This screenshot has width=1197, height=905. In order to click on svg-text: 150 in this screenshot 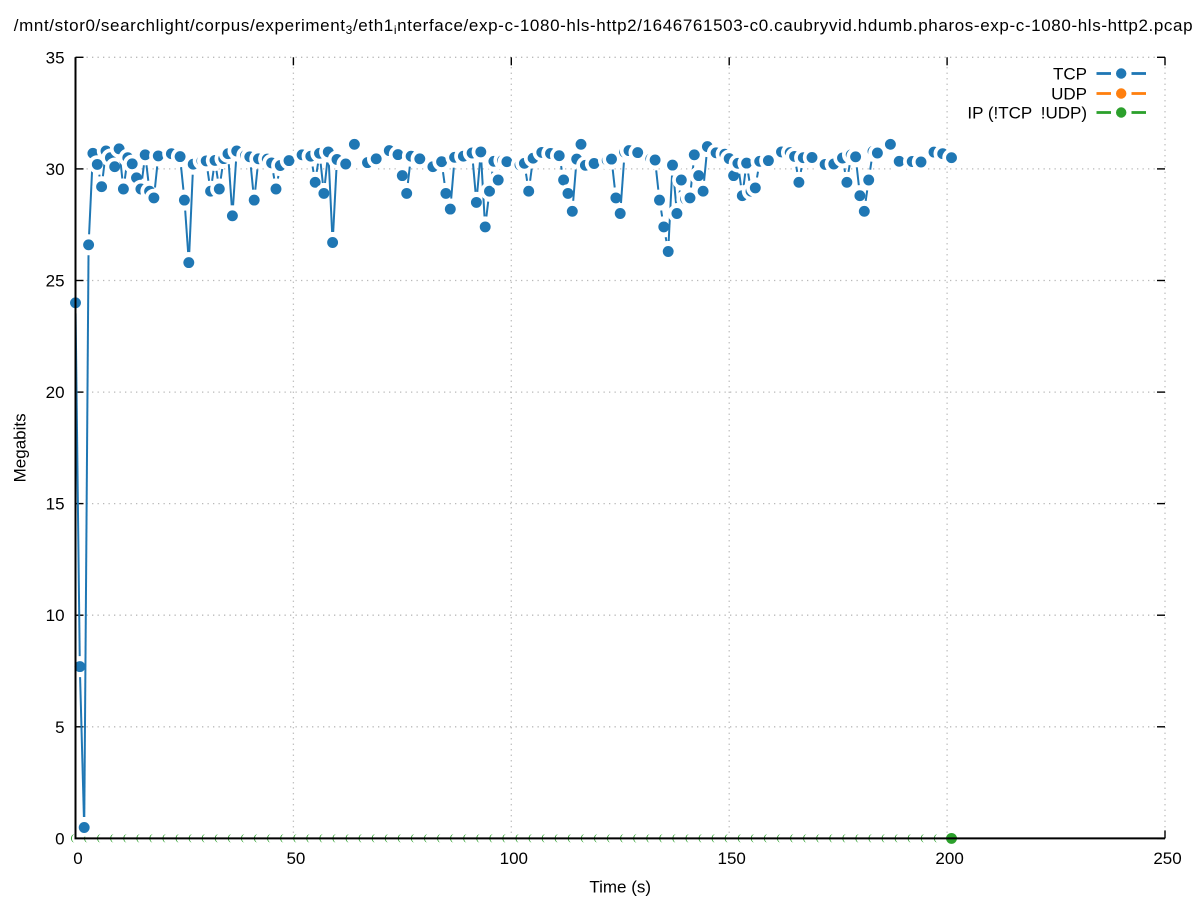, I will do `click(732, 858)`.